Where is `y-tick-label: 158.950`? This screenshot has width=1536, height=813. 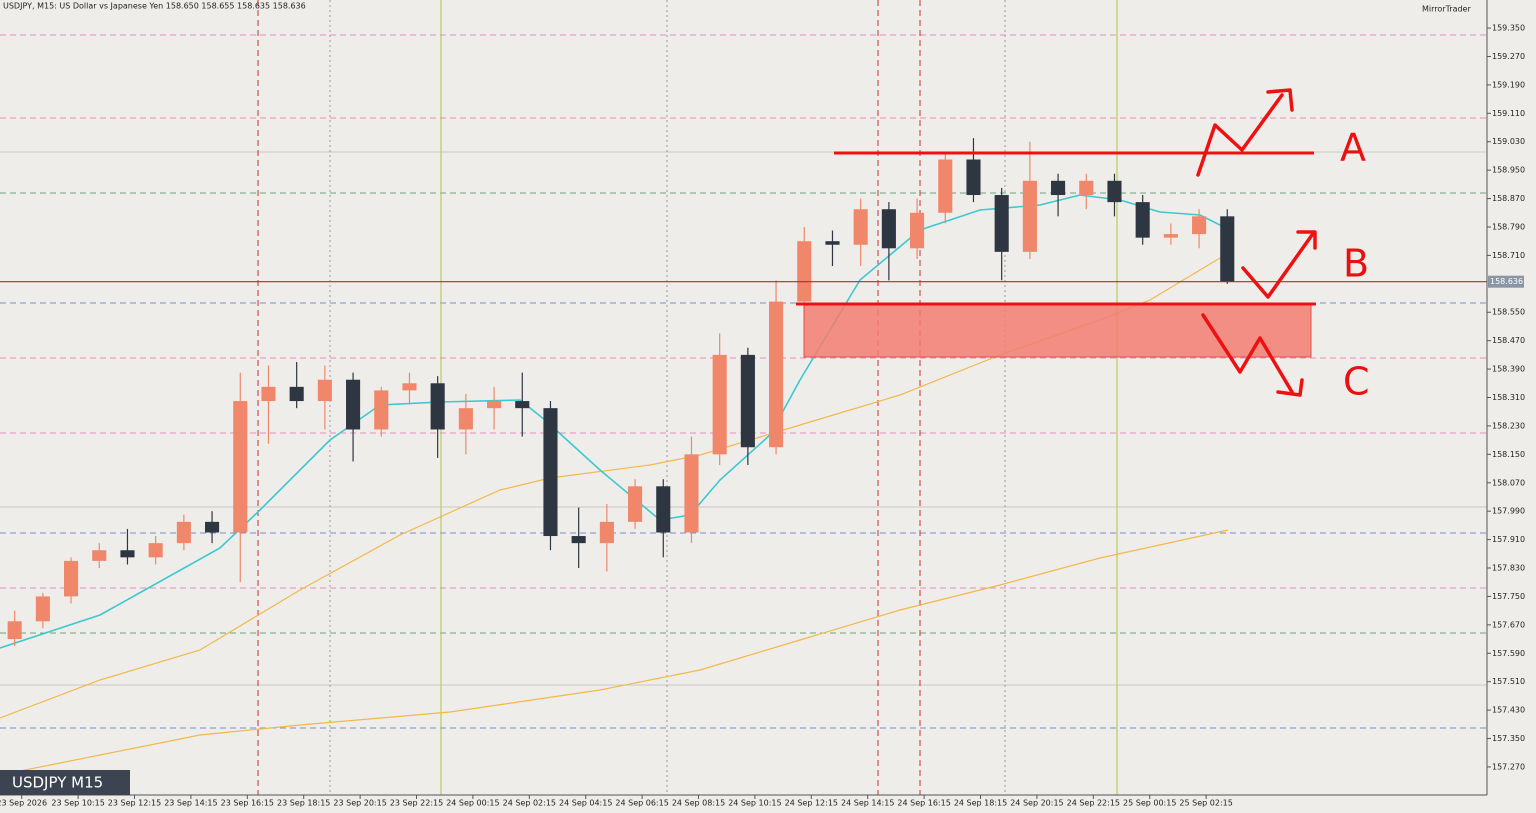
y-tick-label: 158.950 is located at coordinates (1508, 170).